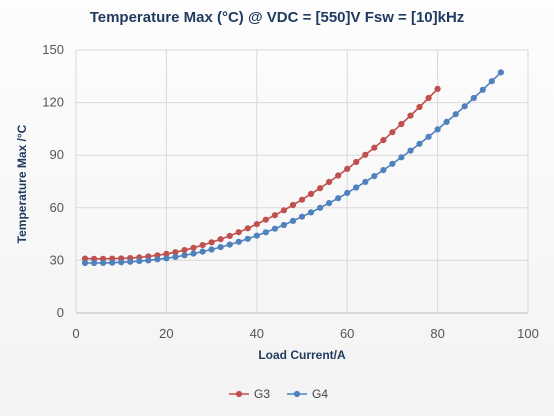 This screenshot has width=554, height=416. I want to click on x-tick-label: 60, so click(347, 333).